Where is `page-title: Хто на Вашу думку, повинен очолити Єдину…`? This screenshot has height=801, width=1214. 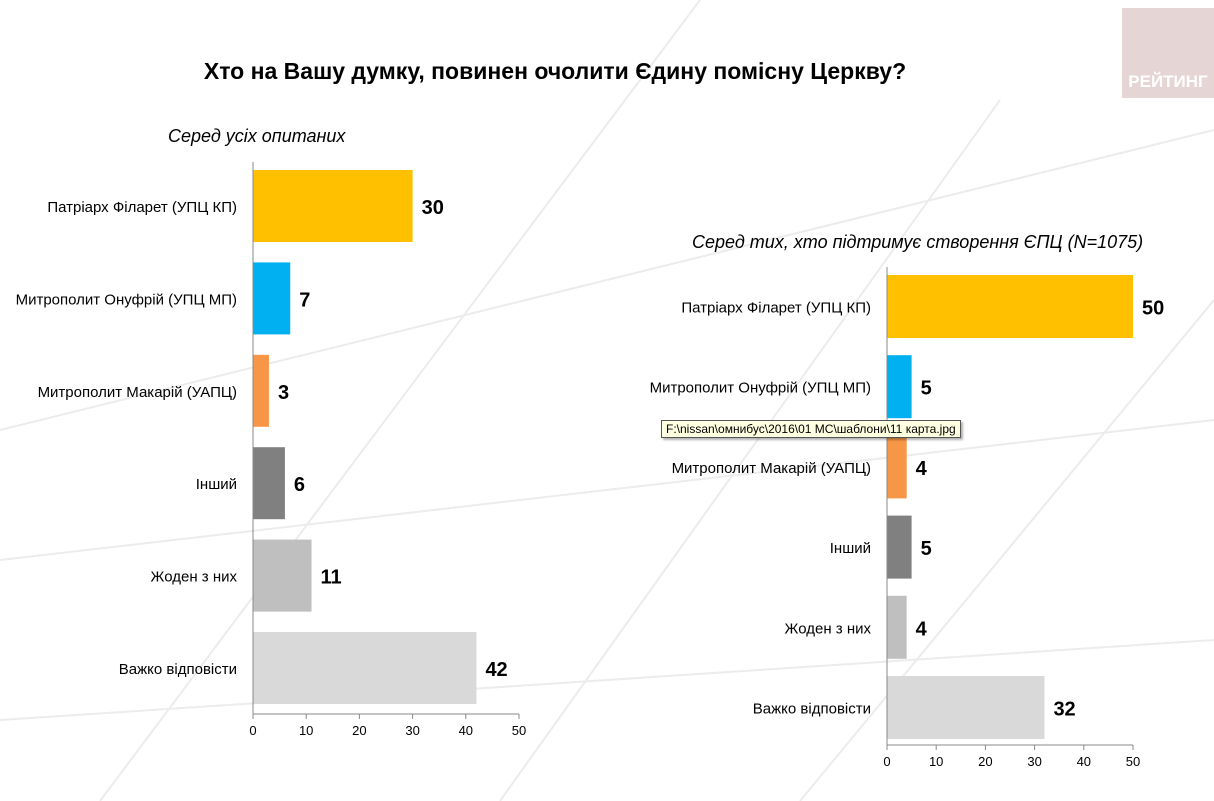
page-title: Хто на Вашу думку, повинен очолити Єдину… is located at coordinates (555, 71).